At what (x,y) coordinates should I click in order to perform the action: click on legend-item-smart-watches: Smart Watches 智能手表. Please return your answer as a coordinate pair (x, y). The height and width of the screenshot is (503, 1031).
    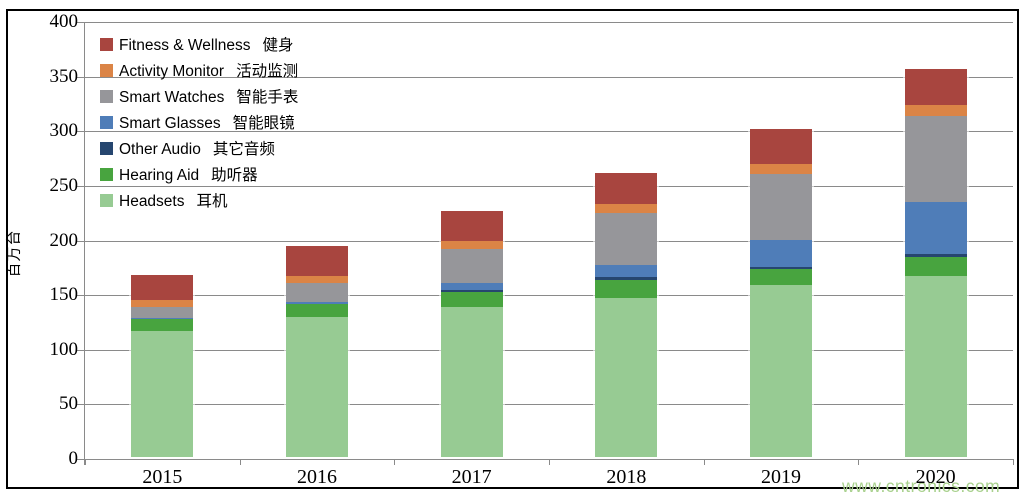
    Looking at the image, I should click on (199, 96).